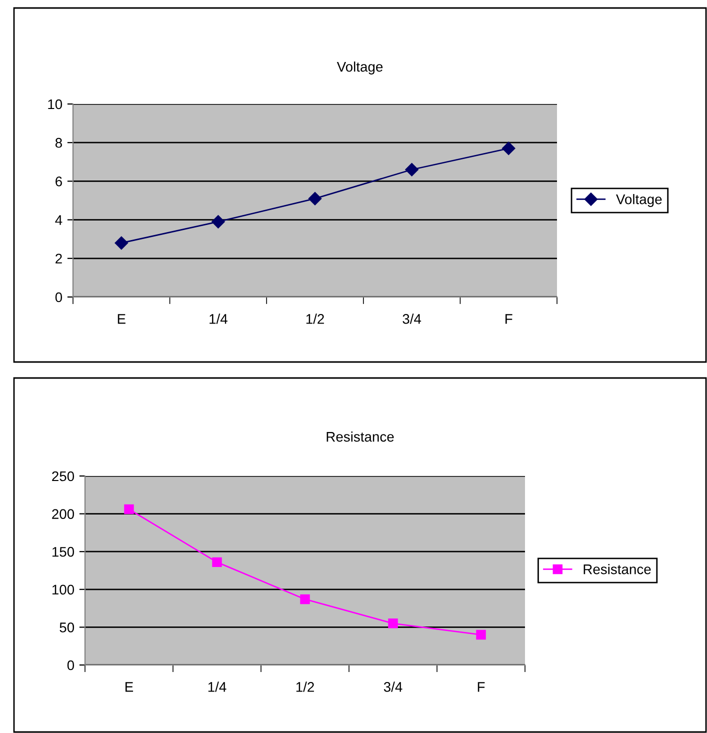 The height and width of the screenshot is (733, 707). Describe the element at coordinates (63, 551) in the screenshot. I see `y-tick-label: 150` at that location.